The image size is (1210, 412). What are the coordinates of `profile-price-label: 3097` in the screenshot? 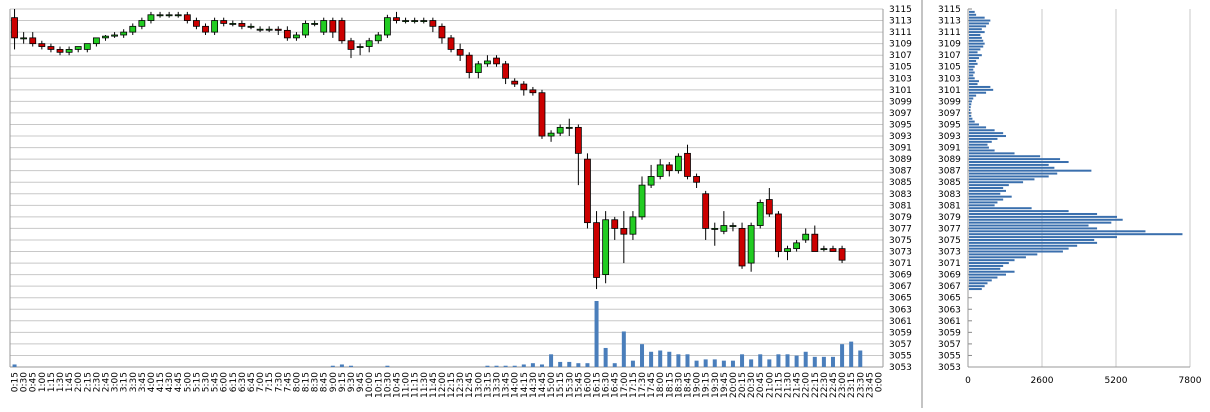 It's located at (949, 114).